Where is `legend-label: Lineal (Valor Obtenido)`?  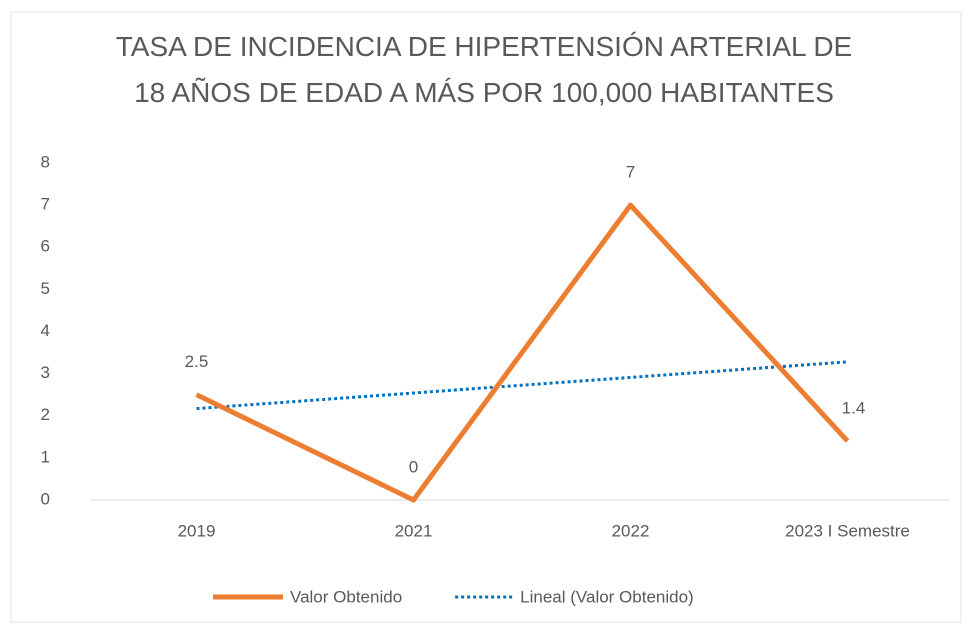
legend-label: Lineal (Valor Obtenido) is located at coordinates (607, 596).